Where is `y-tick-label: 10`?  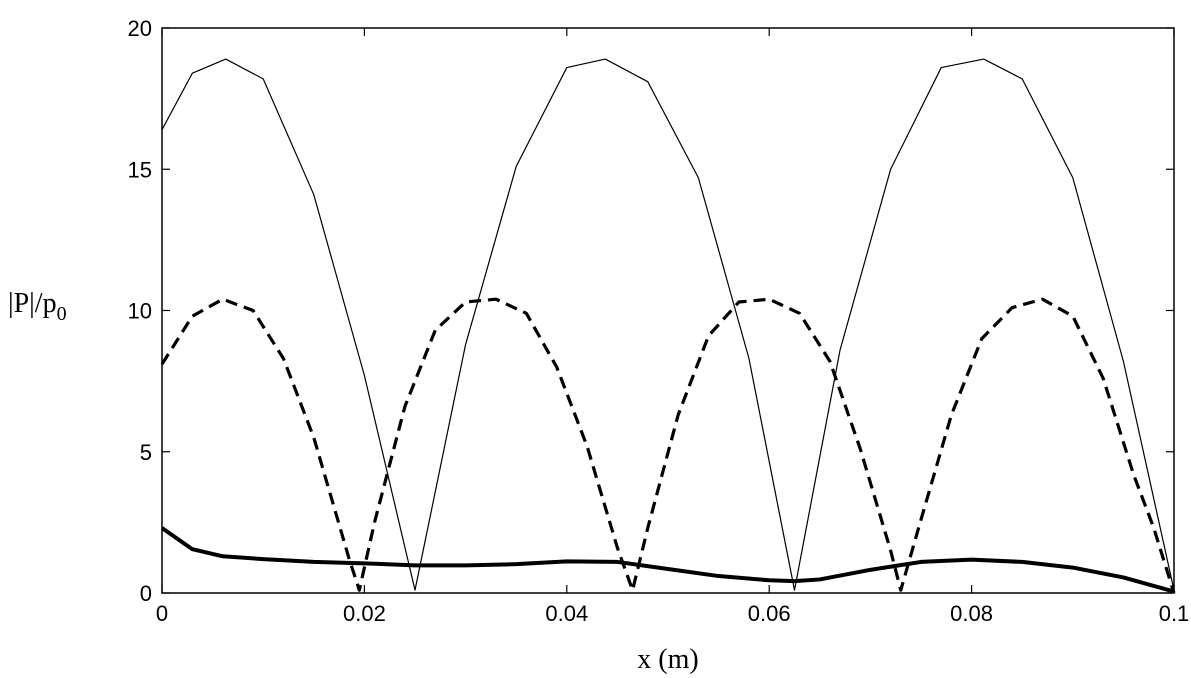 y-tick-label: 10 is located at coordinates (140, 311).